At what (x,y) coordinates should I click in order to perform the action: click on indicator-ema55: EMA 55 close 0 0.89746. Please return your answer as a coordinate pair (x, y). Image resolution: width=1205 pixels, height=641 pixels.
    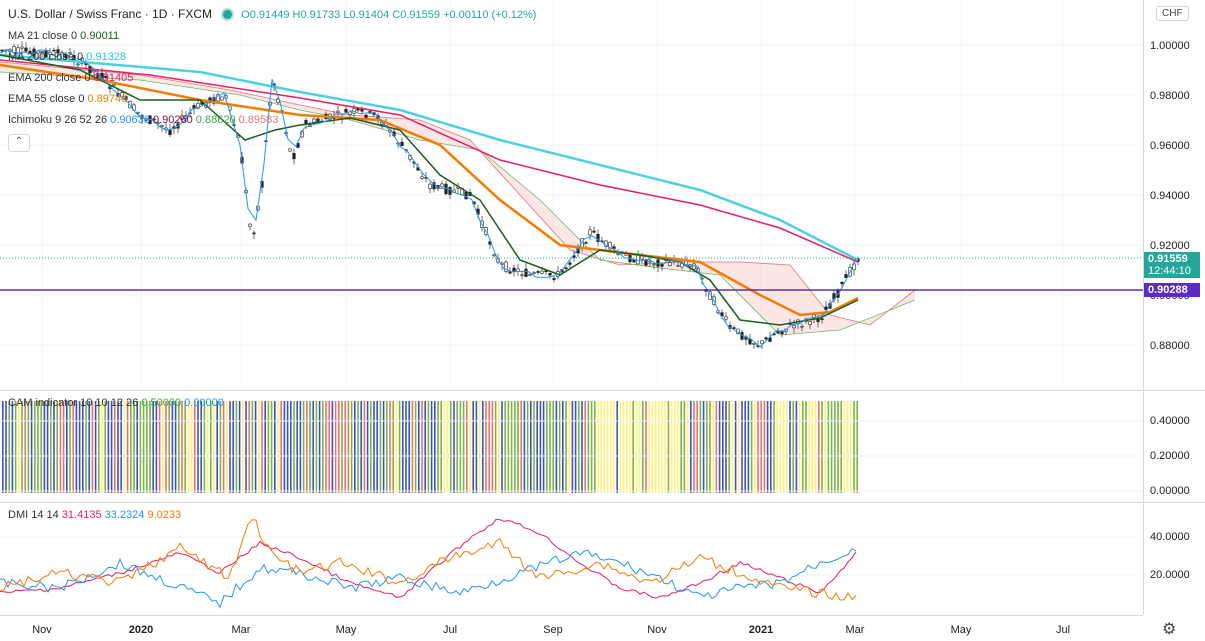
    Looking at the image, I should click on (272, 99).